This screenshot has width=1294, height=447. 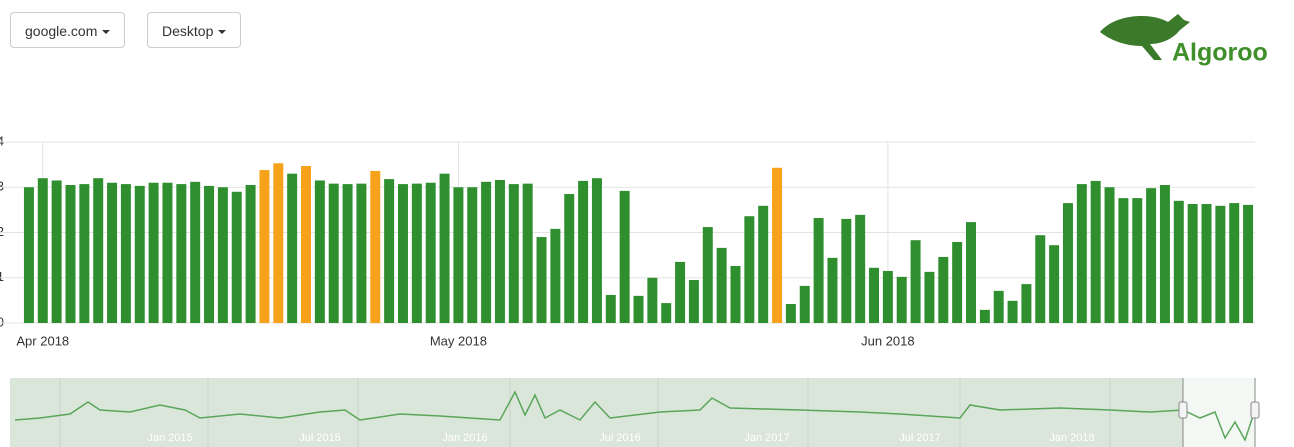 I want to click on logo-icon, so click(x=1145, y=37).